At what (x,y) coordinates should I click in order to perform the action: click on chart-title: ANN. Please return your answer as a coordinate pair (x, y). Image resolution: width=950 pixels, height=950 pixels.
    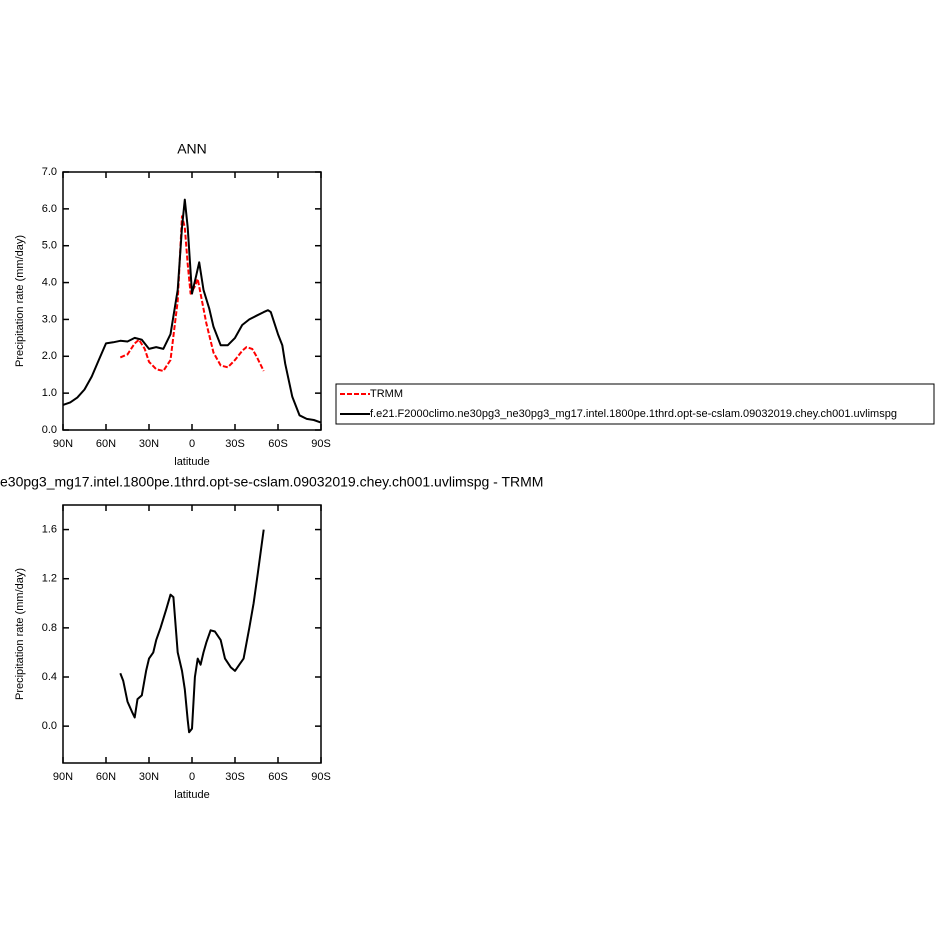
    Looking at the image, I should click on (192, 149).